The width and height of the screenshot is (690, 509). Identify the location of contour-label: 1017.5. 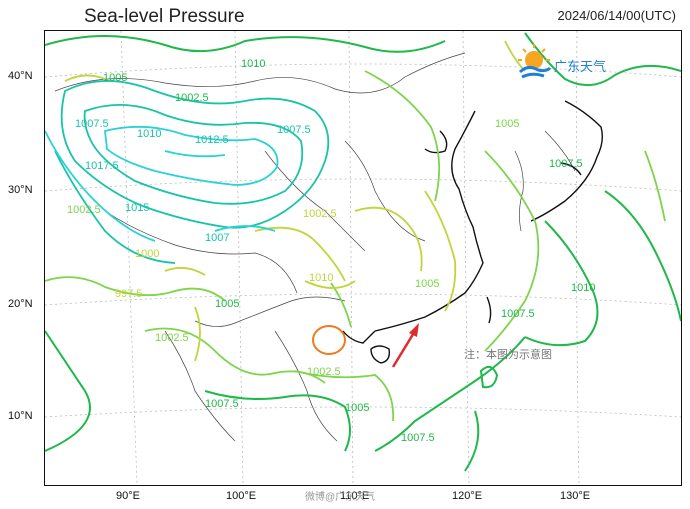
(102, 166).